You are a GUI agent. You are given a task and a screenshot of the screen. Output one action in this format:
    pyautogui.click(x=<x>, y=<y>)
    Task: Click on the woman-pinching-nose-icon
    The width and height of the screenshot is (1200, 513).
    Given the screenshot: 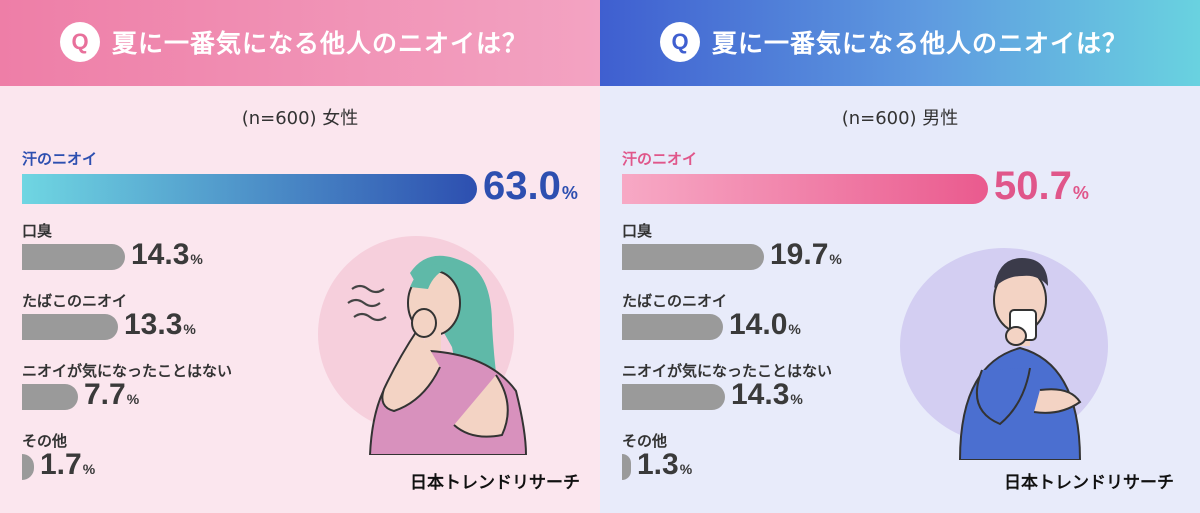 What is the action you would take?
    pyautogui.click(x=437, y=355)
    